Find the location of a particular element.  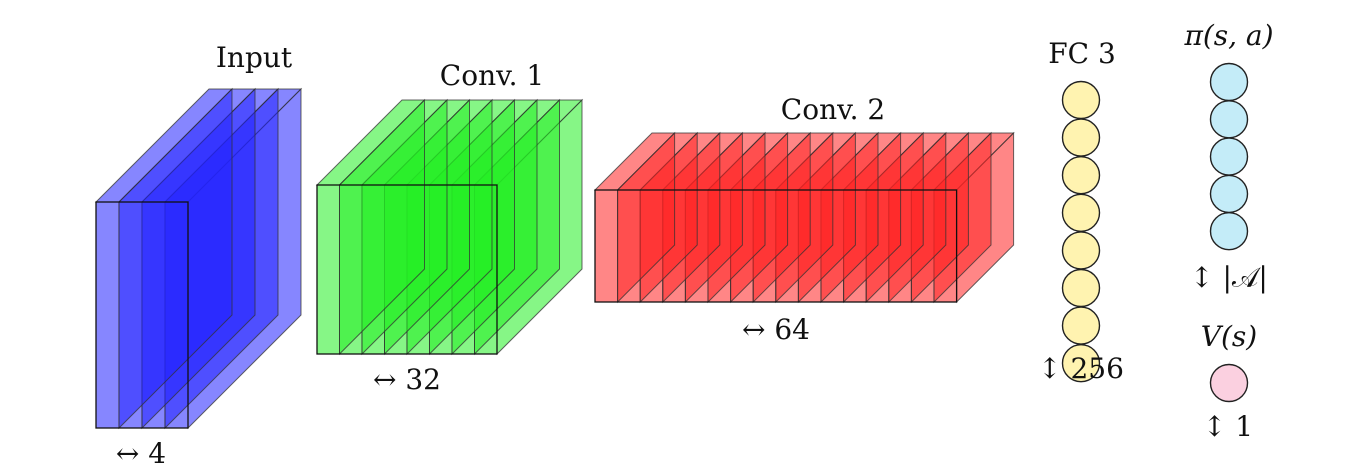

input-block is located at coordinates (198, 258).